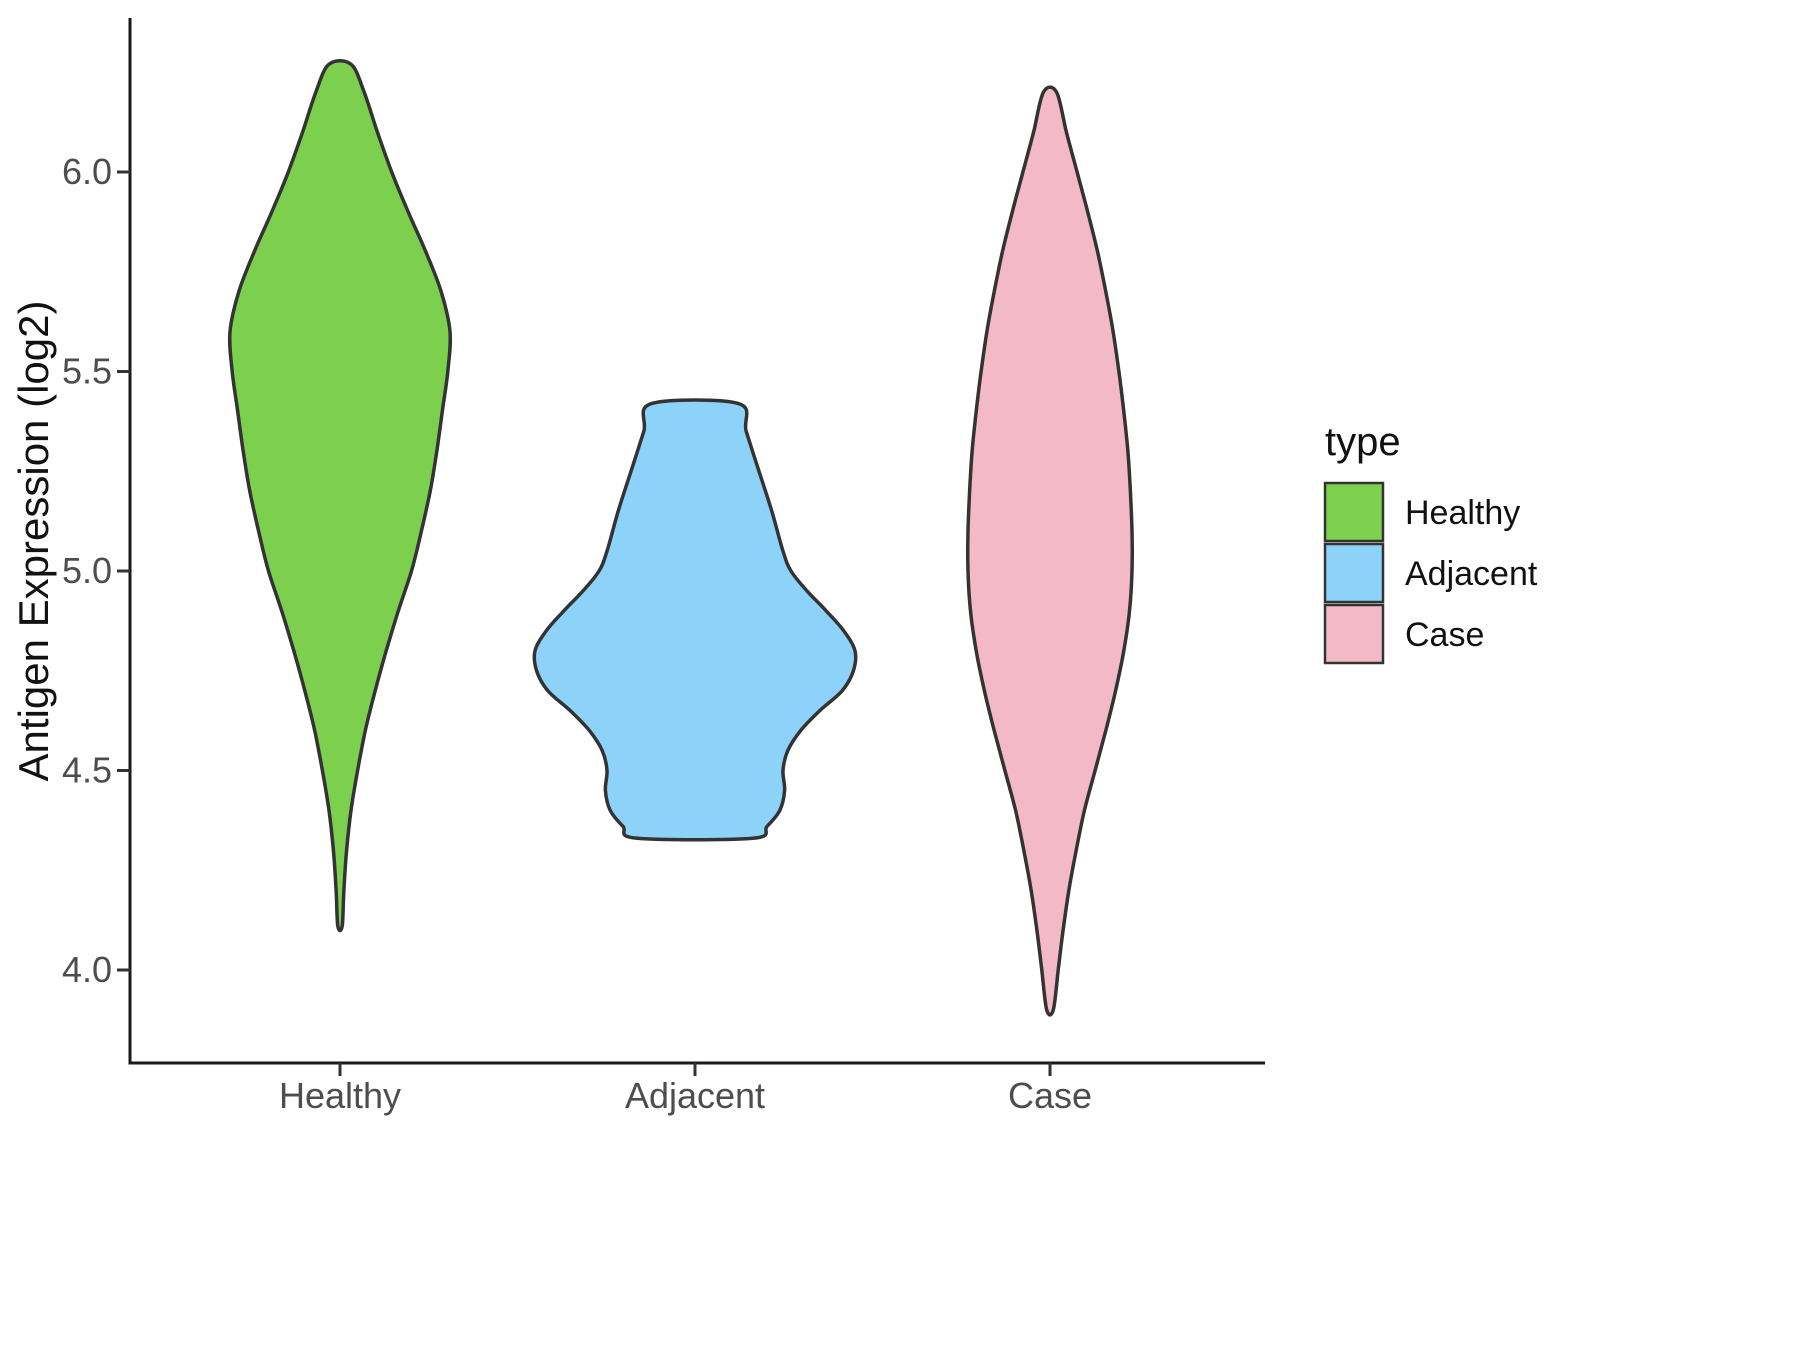  What do you see at coordinates (340, 496) in the screenshot?
I see `violin-healthy` at bounding box center [340, 496].